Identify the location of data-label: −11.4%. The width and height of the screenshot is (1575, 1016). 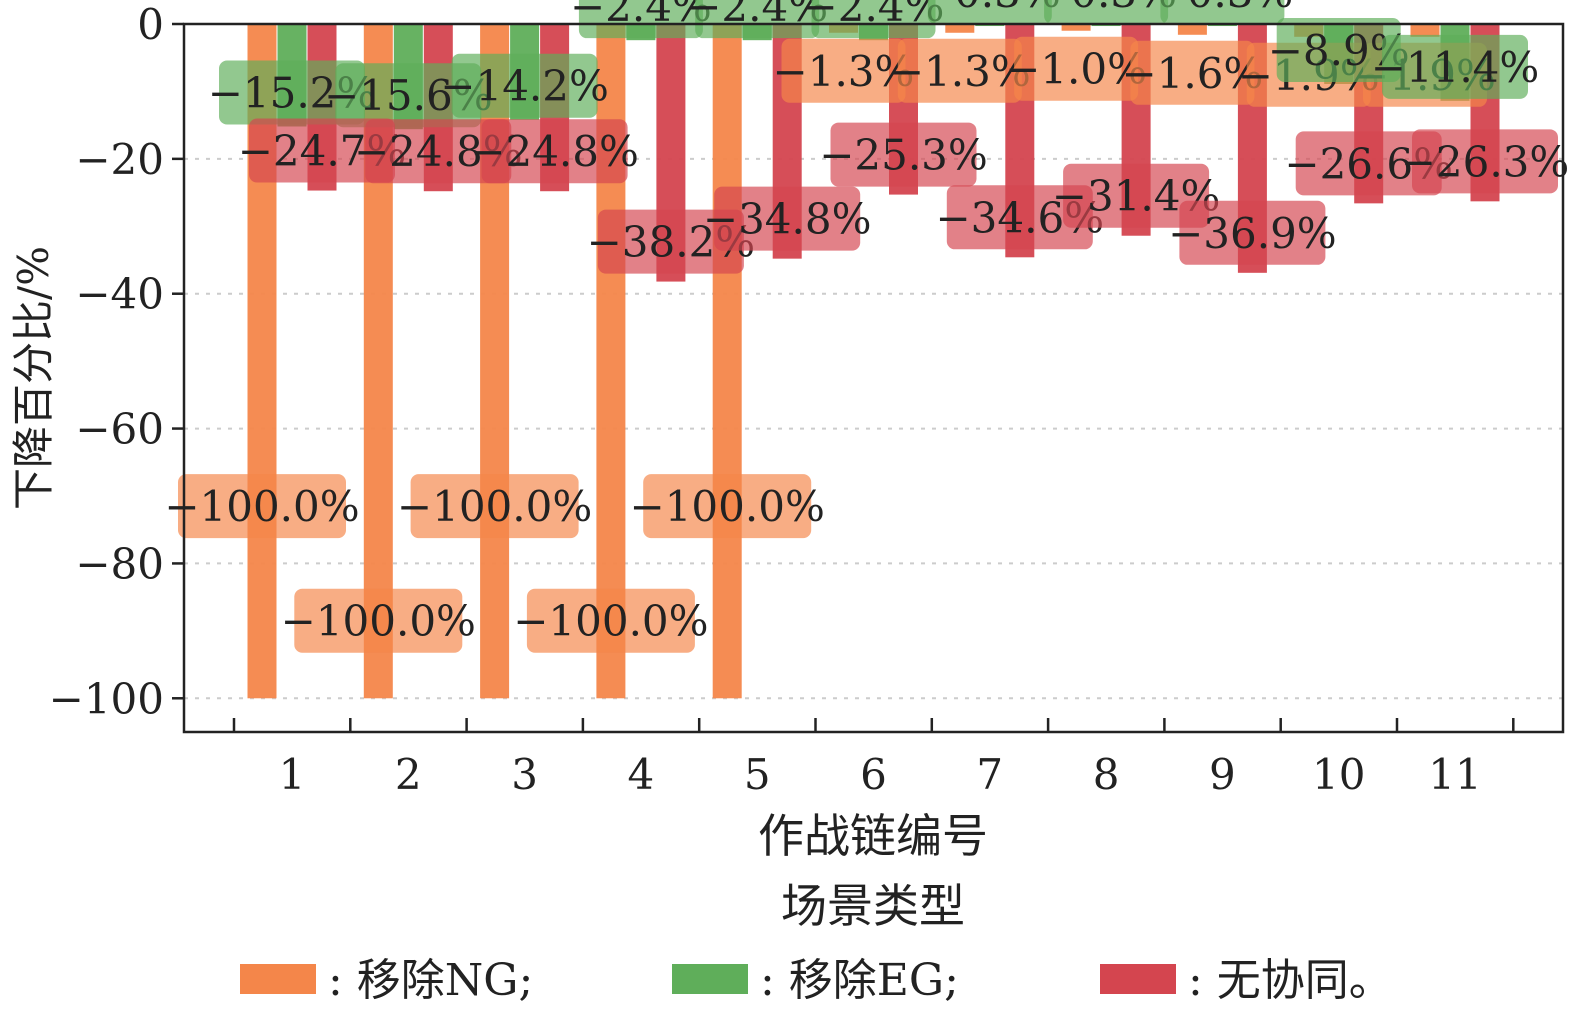
(1455, 66).